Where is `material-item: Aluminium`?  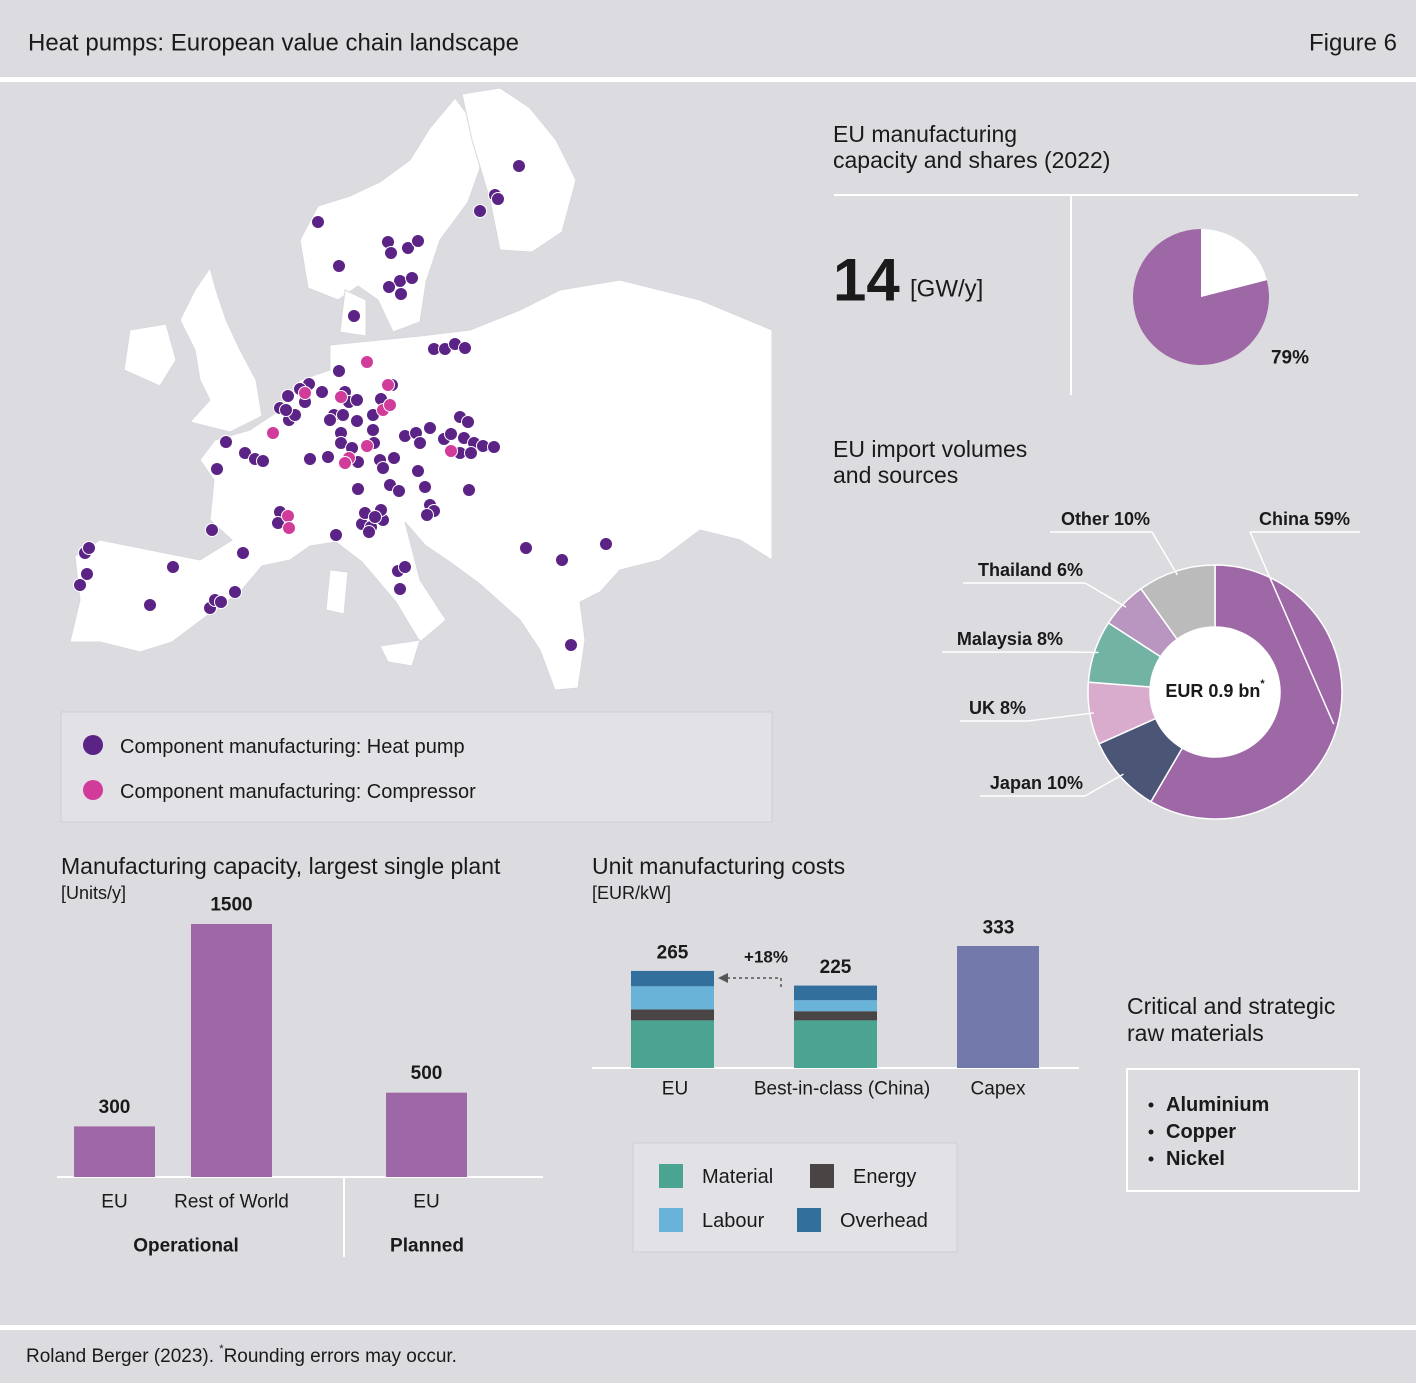
material-item: Aluminium is located at coordinates (1217, 1105).